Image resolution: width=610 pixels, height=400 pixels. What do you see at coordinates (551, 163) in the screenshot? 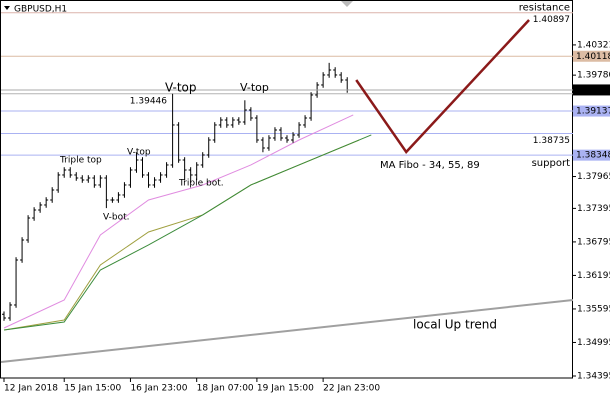
I see `level-text: support` at bounding box center [551, 163].